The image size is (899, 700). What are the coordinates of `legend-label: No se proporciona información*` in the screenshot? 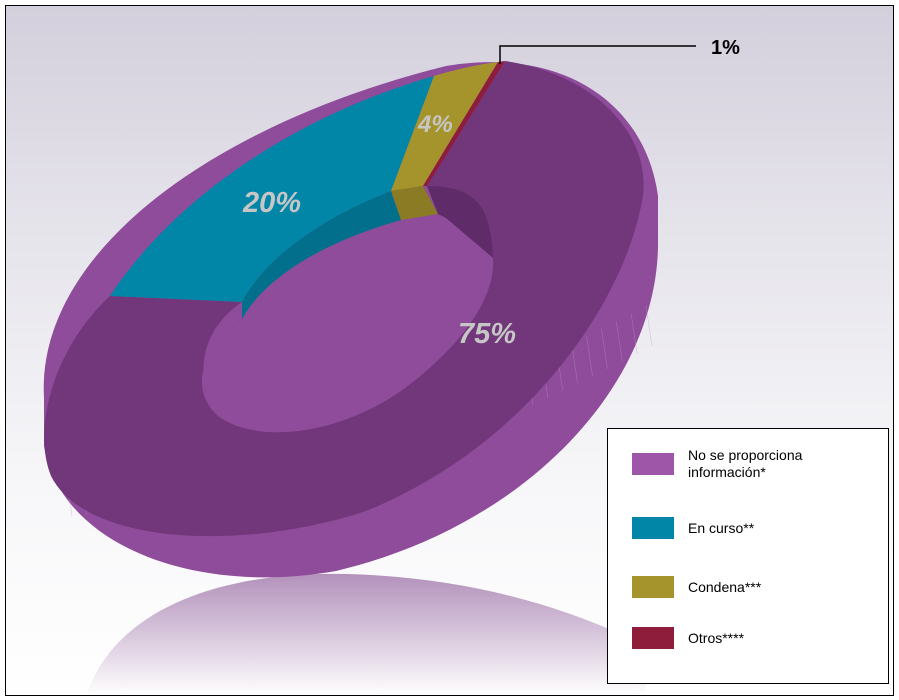 It's located at (745, 463).